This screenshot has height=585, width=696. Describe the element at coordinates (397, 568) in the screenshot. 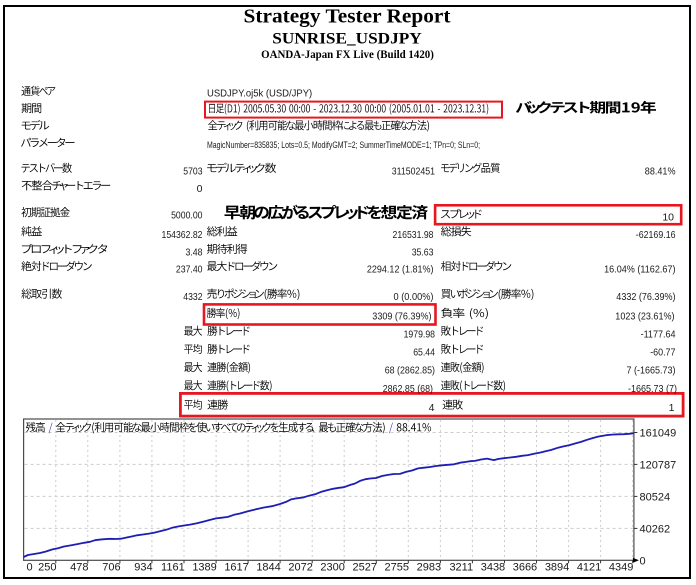

I see `svg-text: 2755` at that location.